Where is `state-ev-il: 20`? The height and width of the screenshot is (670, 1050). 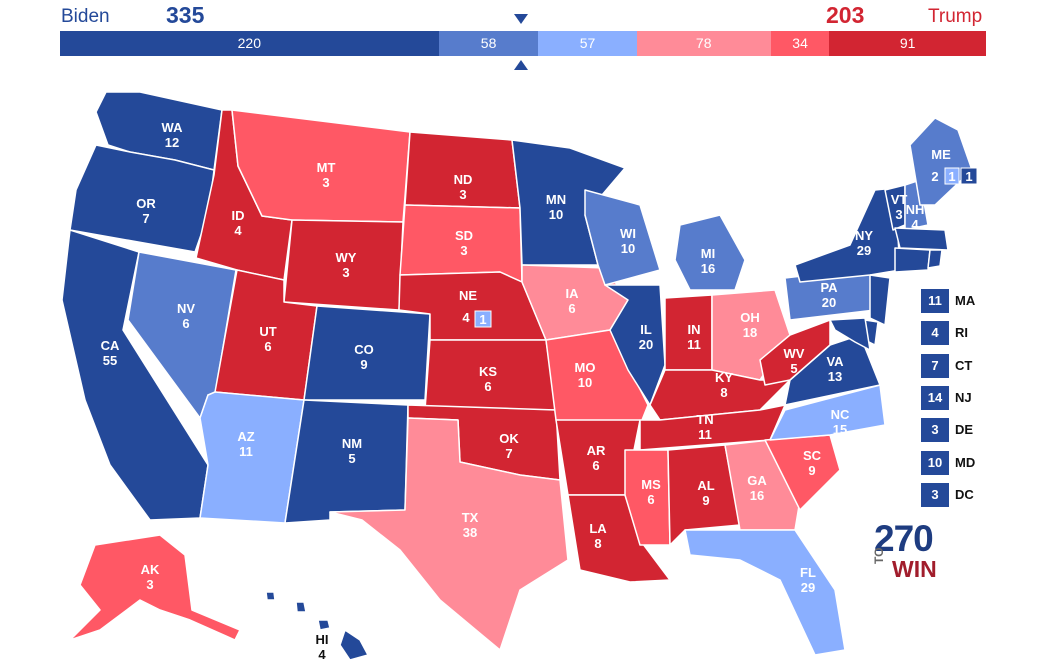 state-ev-il: 20 is located at coordinates (646, 344).